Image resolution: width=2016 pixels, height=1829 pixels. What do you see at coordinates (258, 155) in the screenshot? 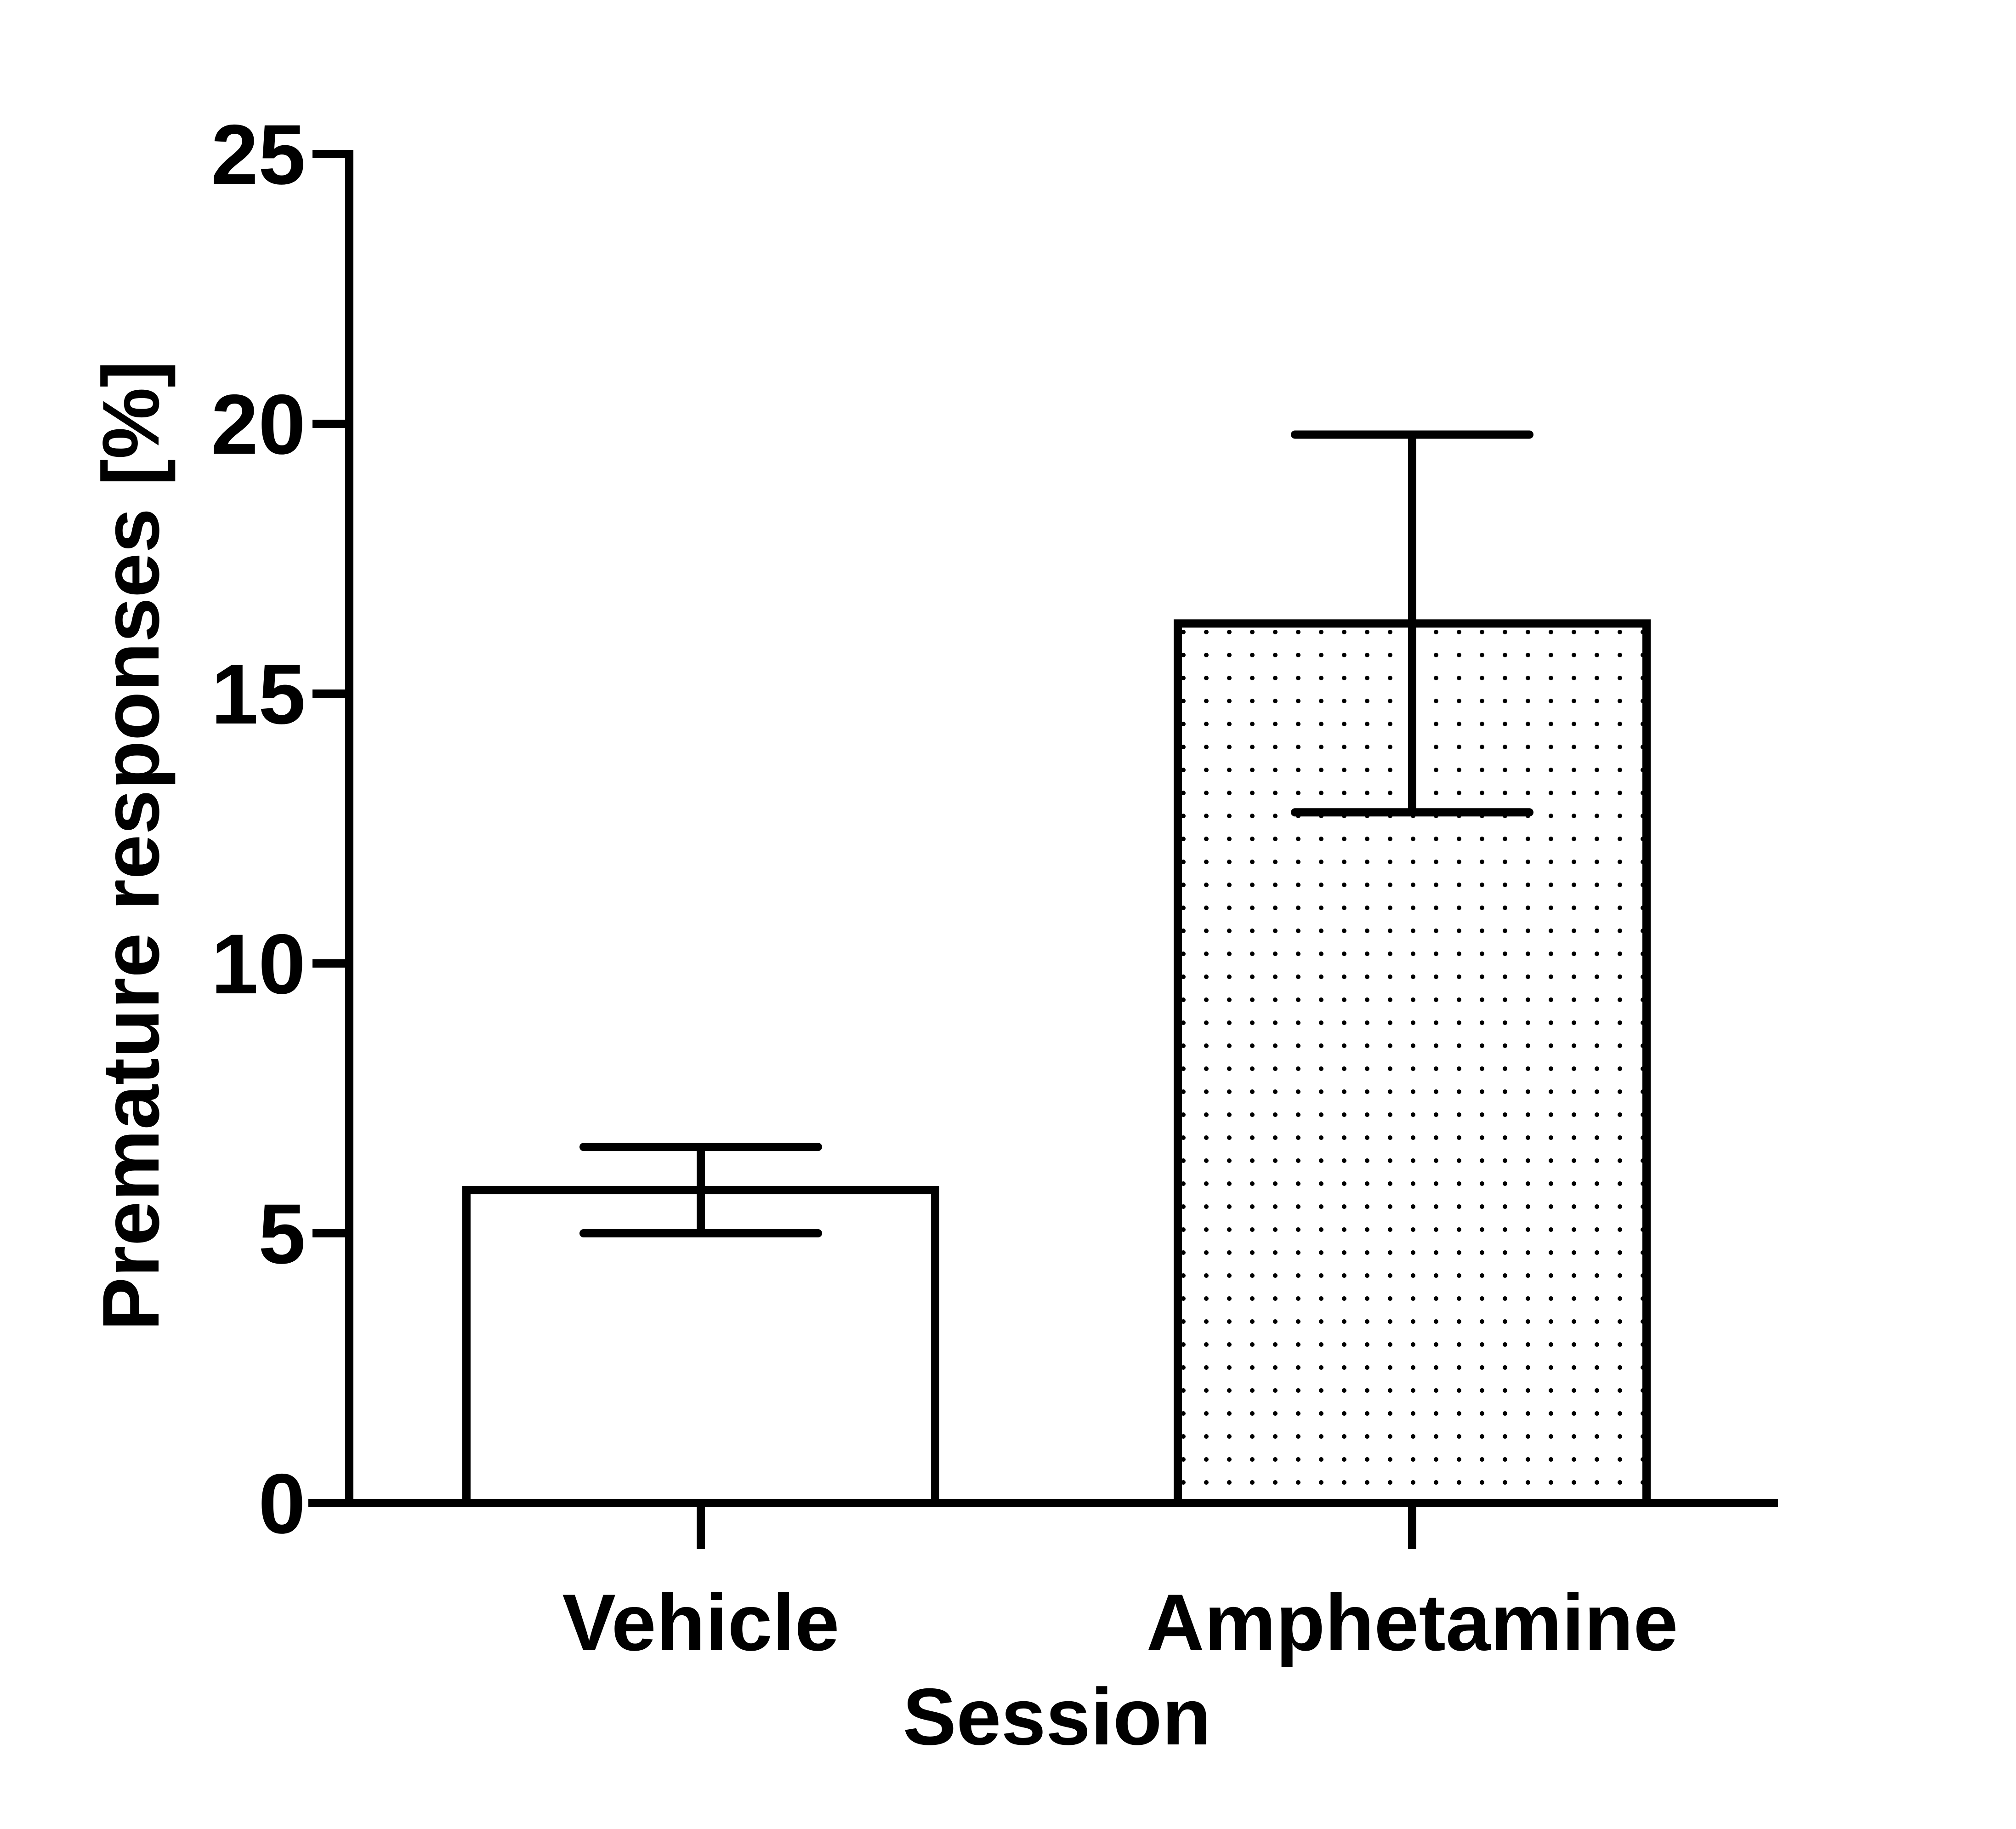
I see `y-tick-label: 25` at bounding box center [258, 155].